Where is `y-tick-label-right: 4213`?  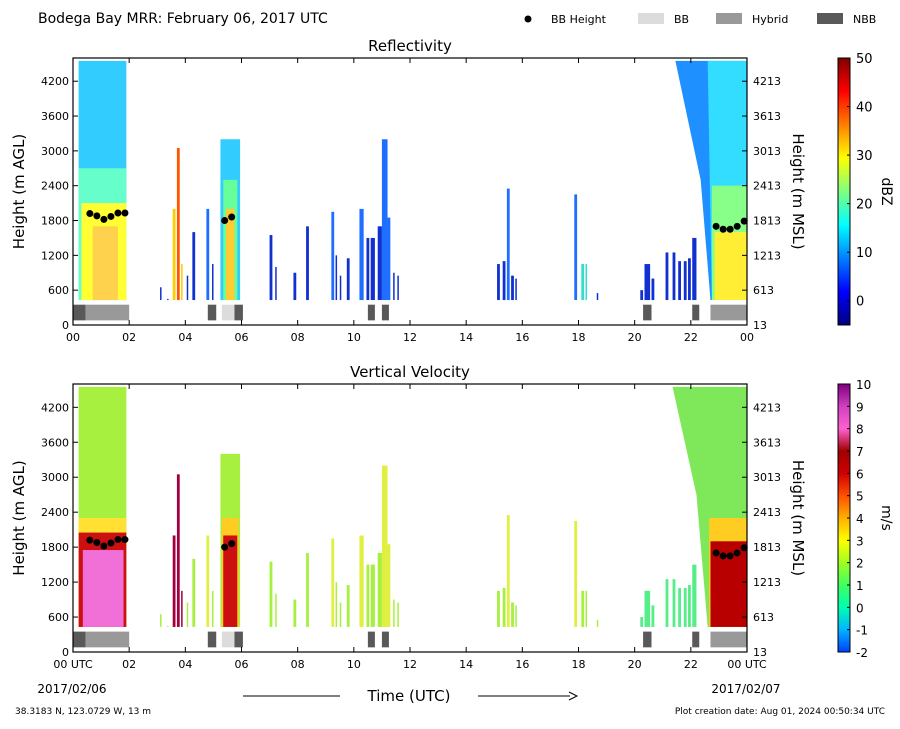
y-tick-label-right: 4213 is located at coordinates (767, 81).